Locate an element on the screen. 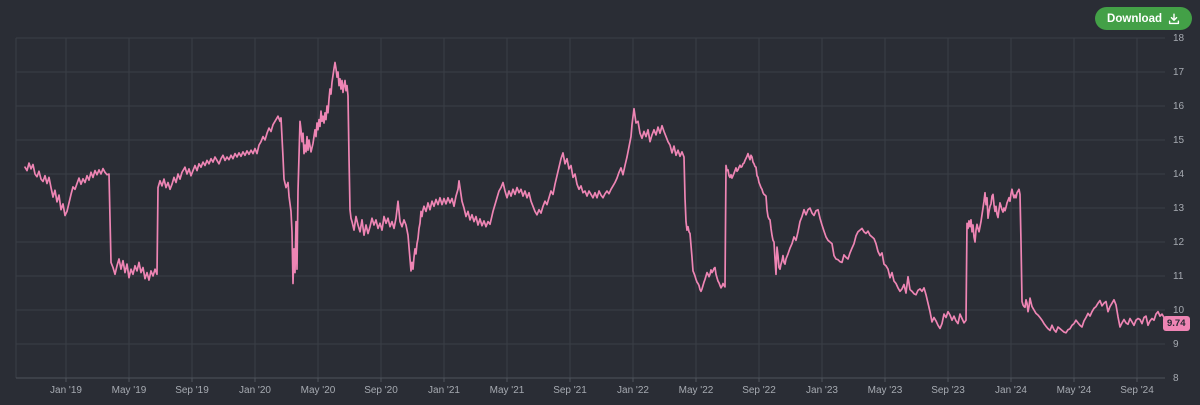  y-axis-label: 8 is located at coordinates (1176, 378).